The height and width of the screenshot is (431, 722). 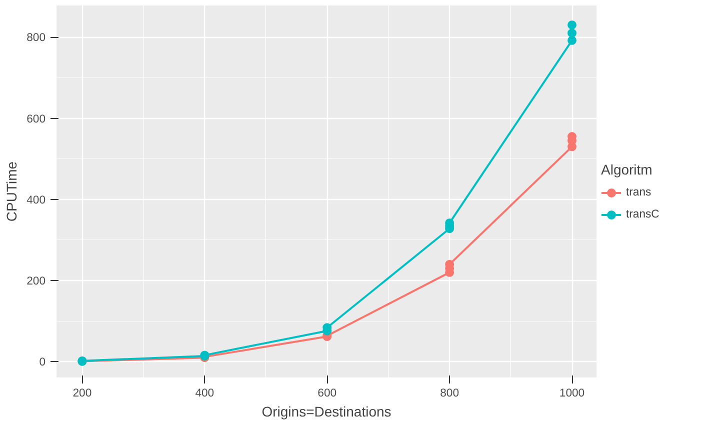 What do you see at coordinates (36, 200) in the screenshot?
I see `y-tick-label: 400` at bounding box center [36, 200].